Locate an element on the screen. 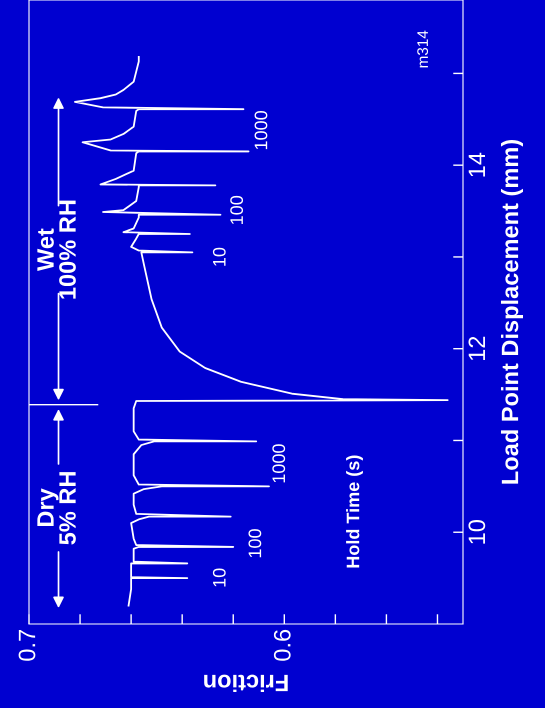 The width and height of the screenshot is (545, 708). y-tick-label: 14 is located at coordinates (476, 164).